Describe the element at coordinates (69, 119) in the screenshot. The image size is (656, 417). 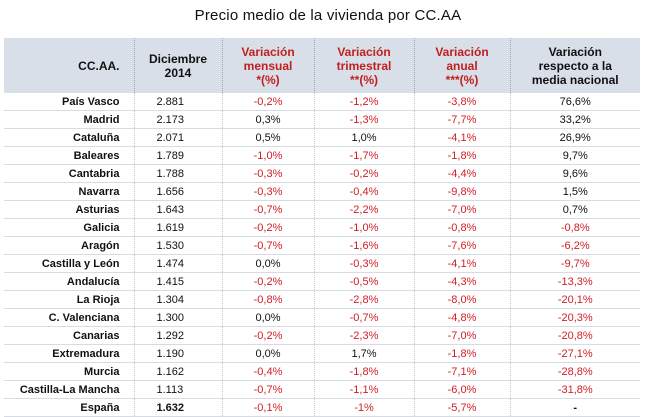
I see `cell-name: Madrid` at that location.